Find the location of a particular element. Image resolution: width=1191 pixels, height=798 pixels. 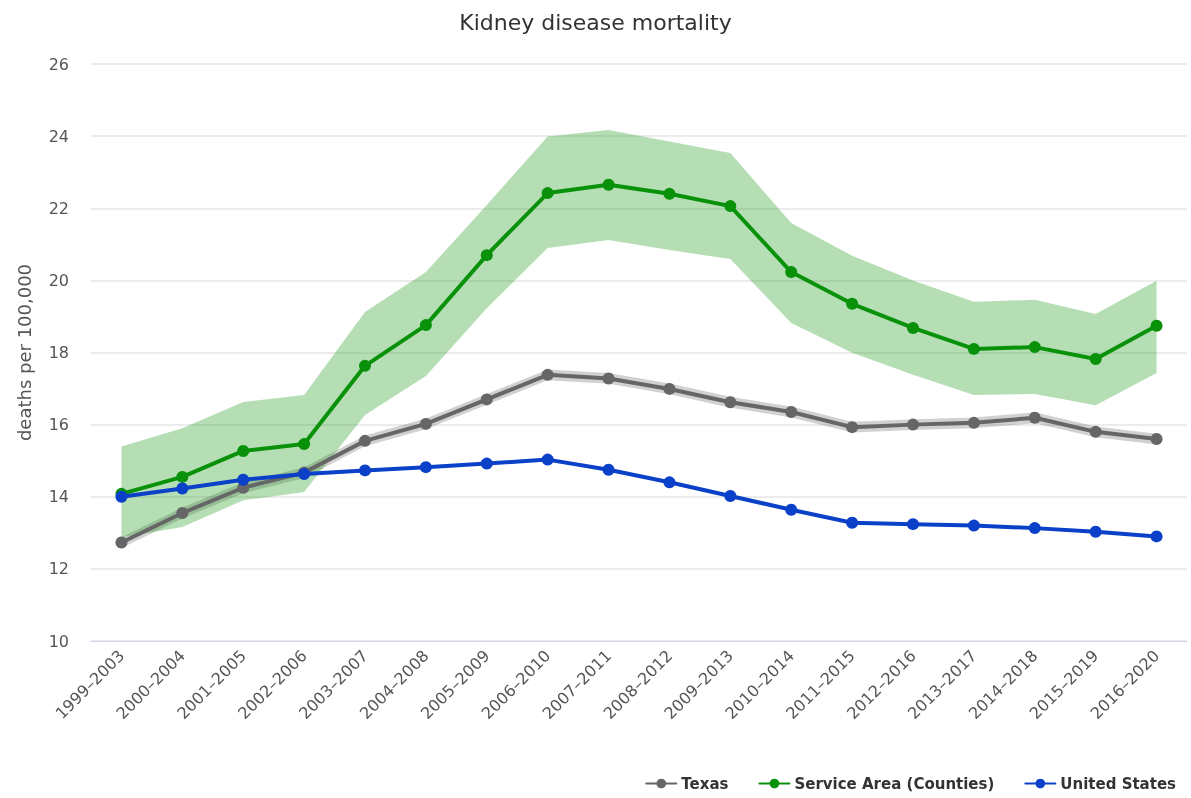

y-tick-label: 12 is located at coordinates (58, 569).